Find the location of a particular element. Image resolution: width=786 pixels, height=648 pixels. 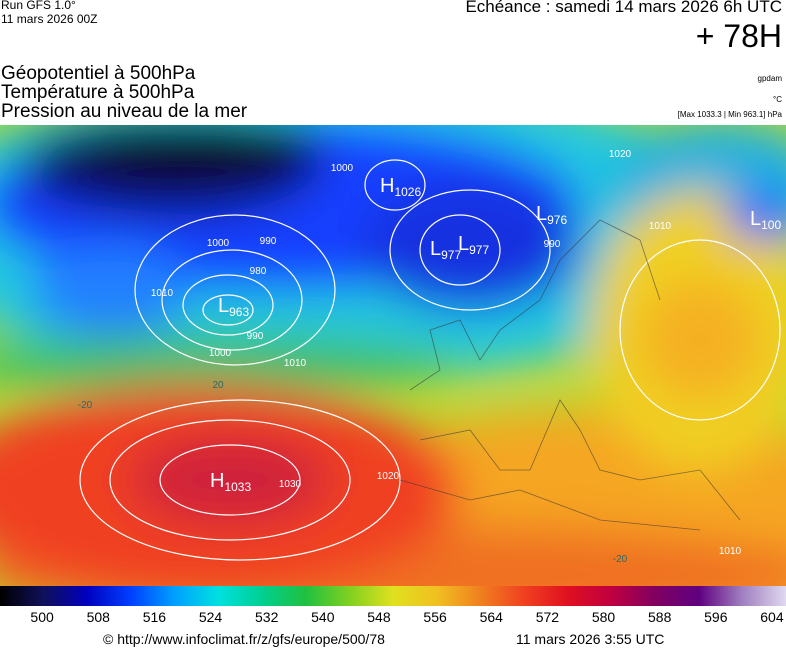

scale-label: 540 is located at coordinates (323, 617).